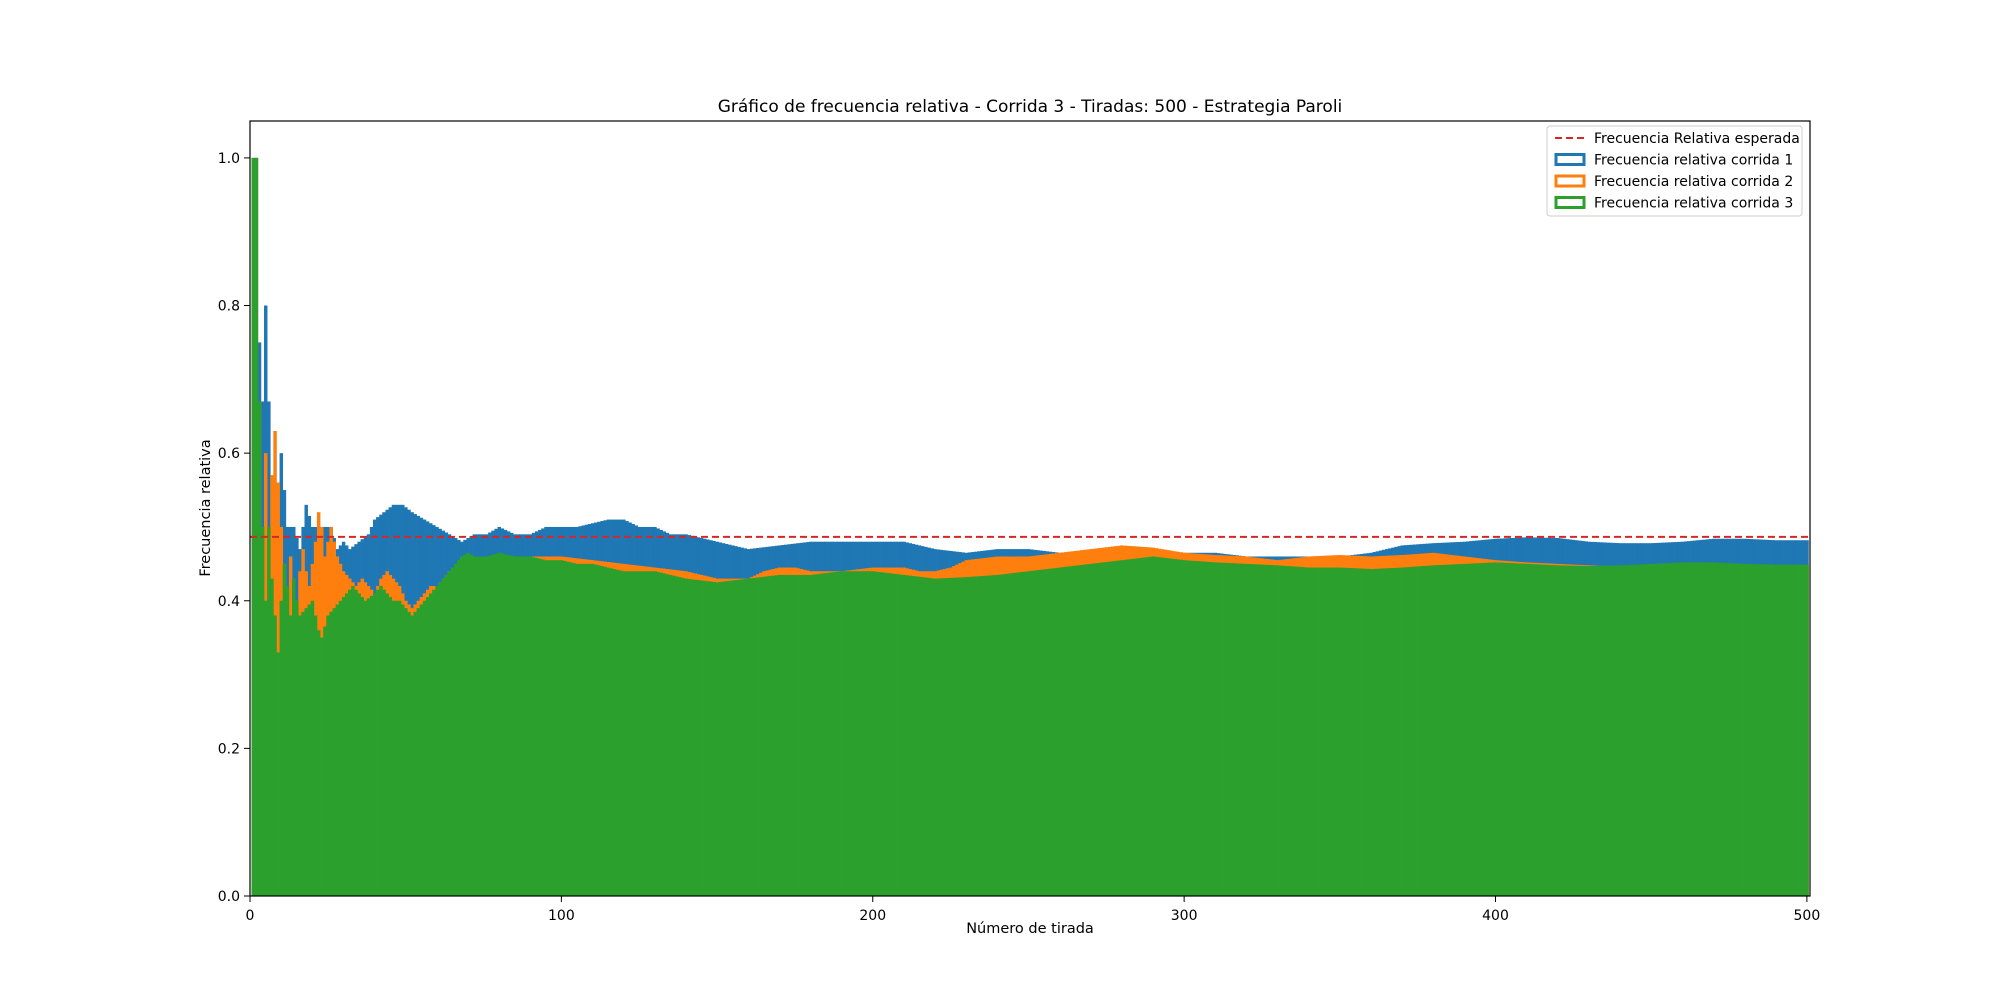 This screenshot has height=1000, width=2000. I want to click on legend-entry-label: Frecuencia relativa corrida 3, so click(1693, 204).